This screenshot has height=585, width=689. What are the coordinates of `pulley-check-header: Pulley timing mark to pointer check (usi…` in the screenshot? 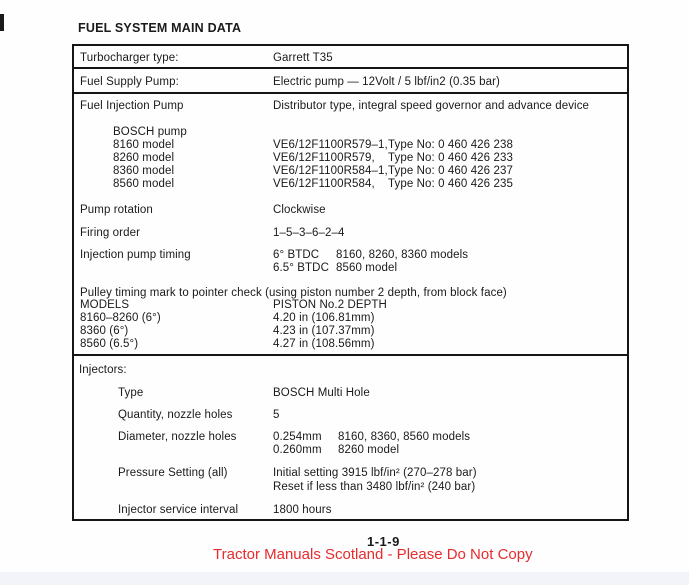 It's located at (293, 293).